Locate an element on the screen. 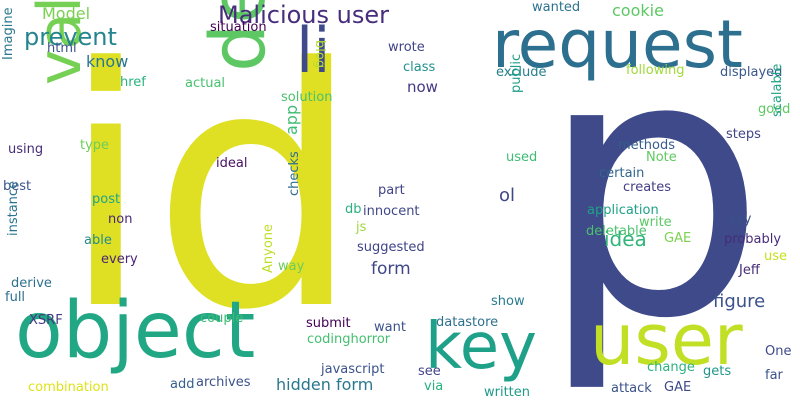  word: instance is located at coordinates (13, 208).